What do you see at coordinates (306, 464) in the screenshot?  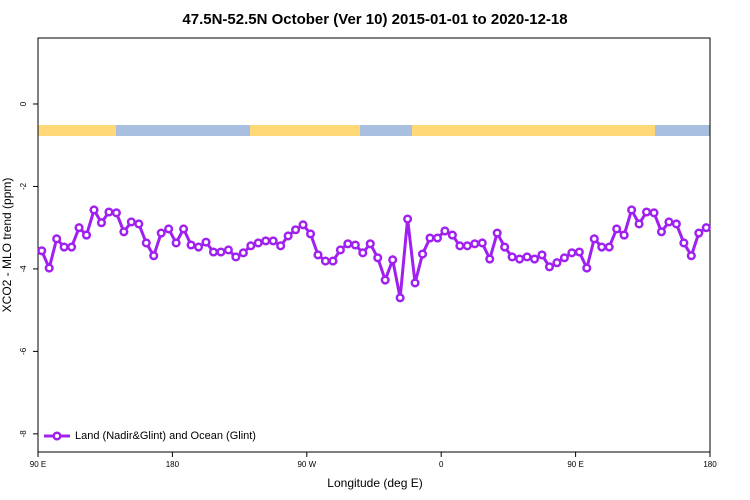 I see `x-tick-label: 90 W` at bounding box center [306, 464].